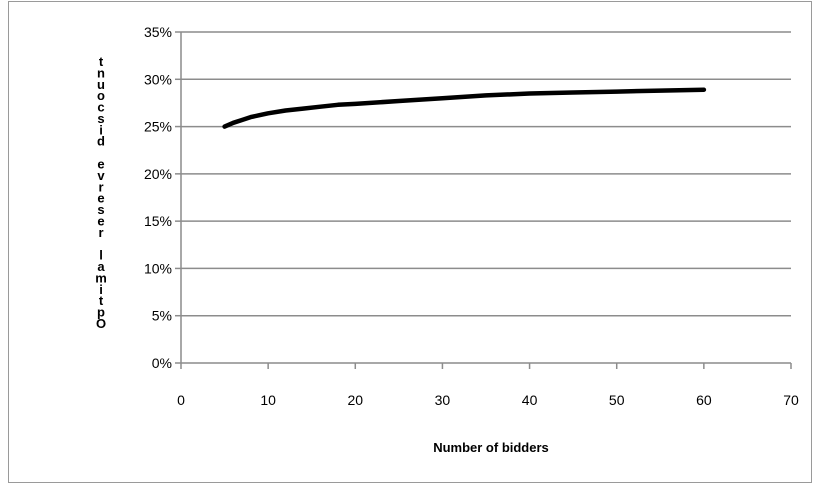 Image resolution: width=814 pixels, height=485 pixels. Describe the element at coordinates (158, 268) in the screenshot. I see `y-tick-label-2: 10%` at that location.